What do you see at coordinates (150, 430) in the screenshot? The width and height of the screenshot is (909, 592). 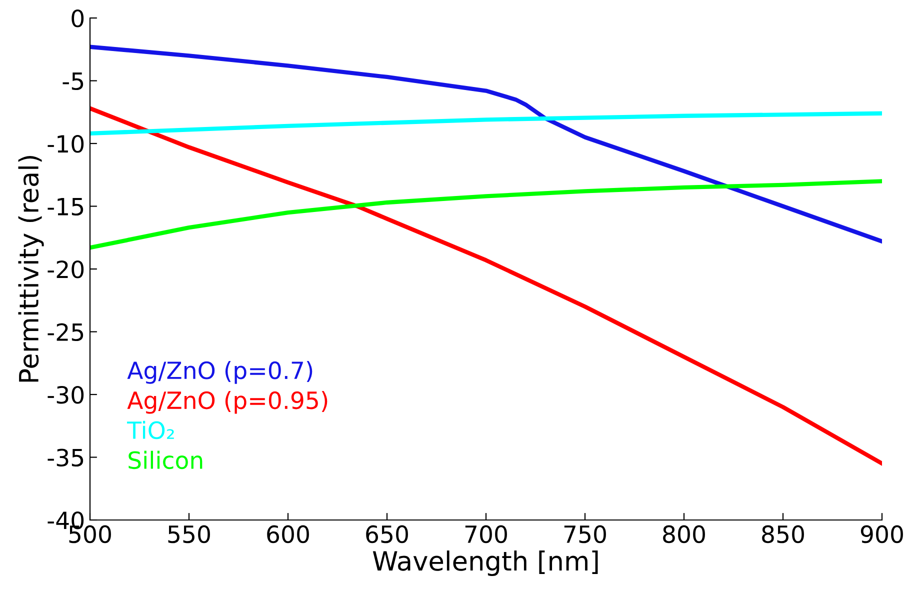 I see `text: TiO₂` at bounding box center [150, 430].